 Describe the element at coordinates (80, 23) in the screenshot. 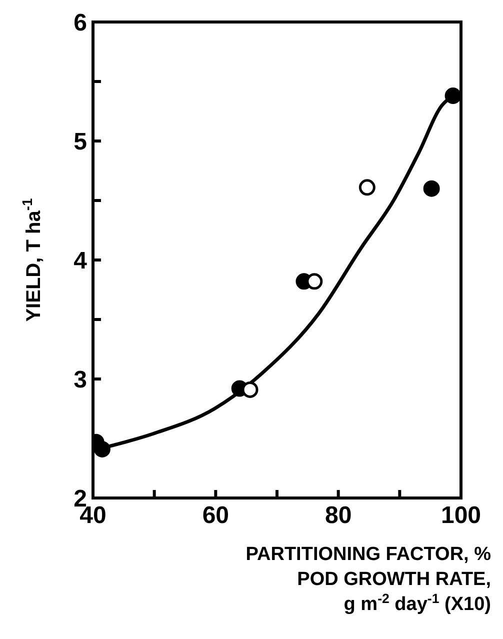

I see `y-tick-label: 6` at that location.